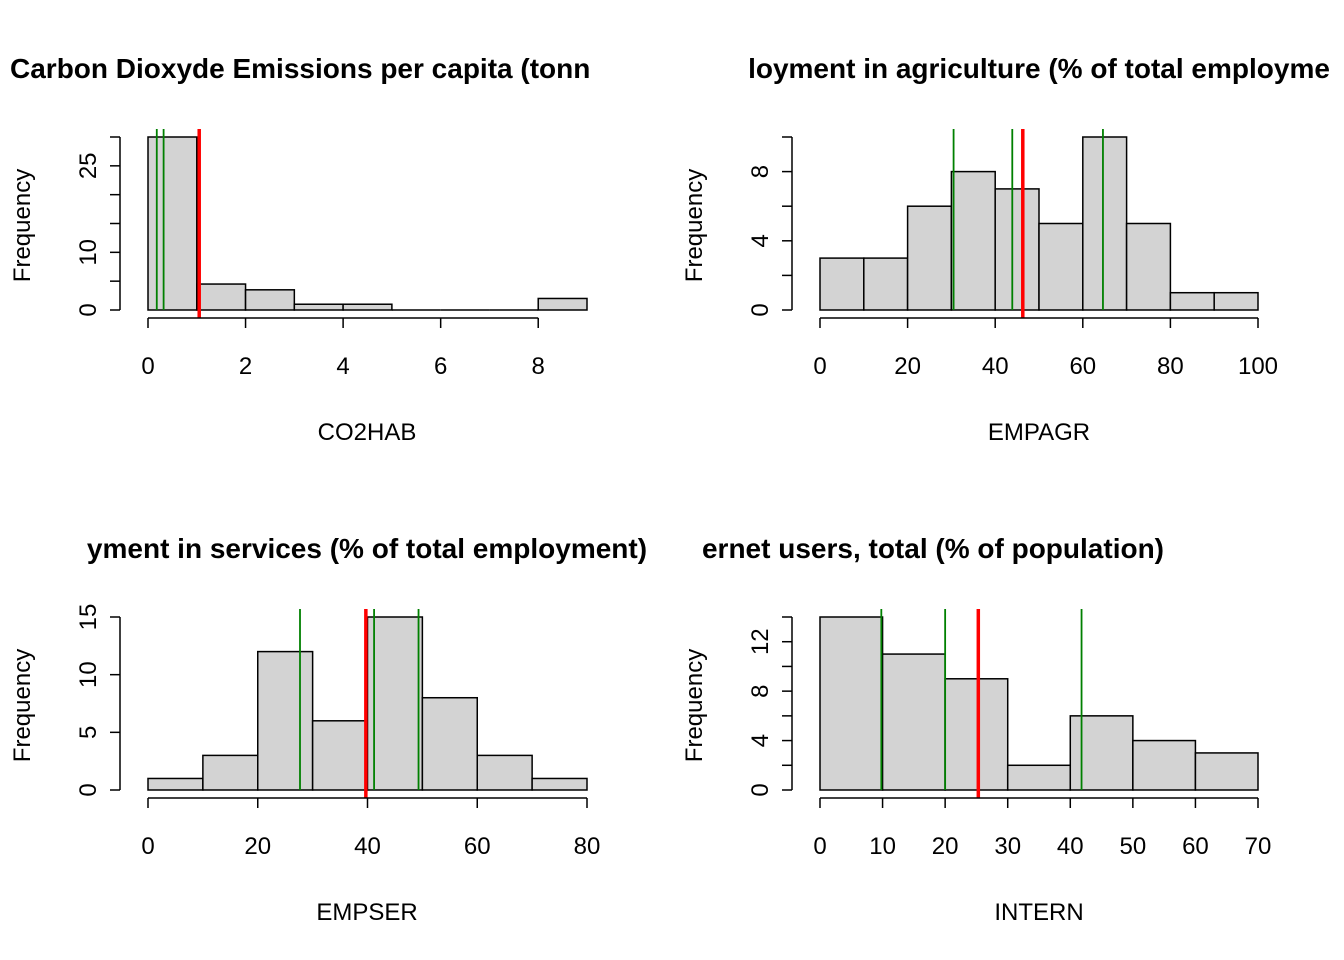  What do you see at coordinates (882, 846) in the screenshot?
I see `x-tick-label: 10` at bounding box center [882, 846].